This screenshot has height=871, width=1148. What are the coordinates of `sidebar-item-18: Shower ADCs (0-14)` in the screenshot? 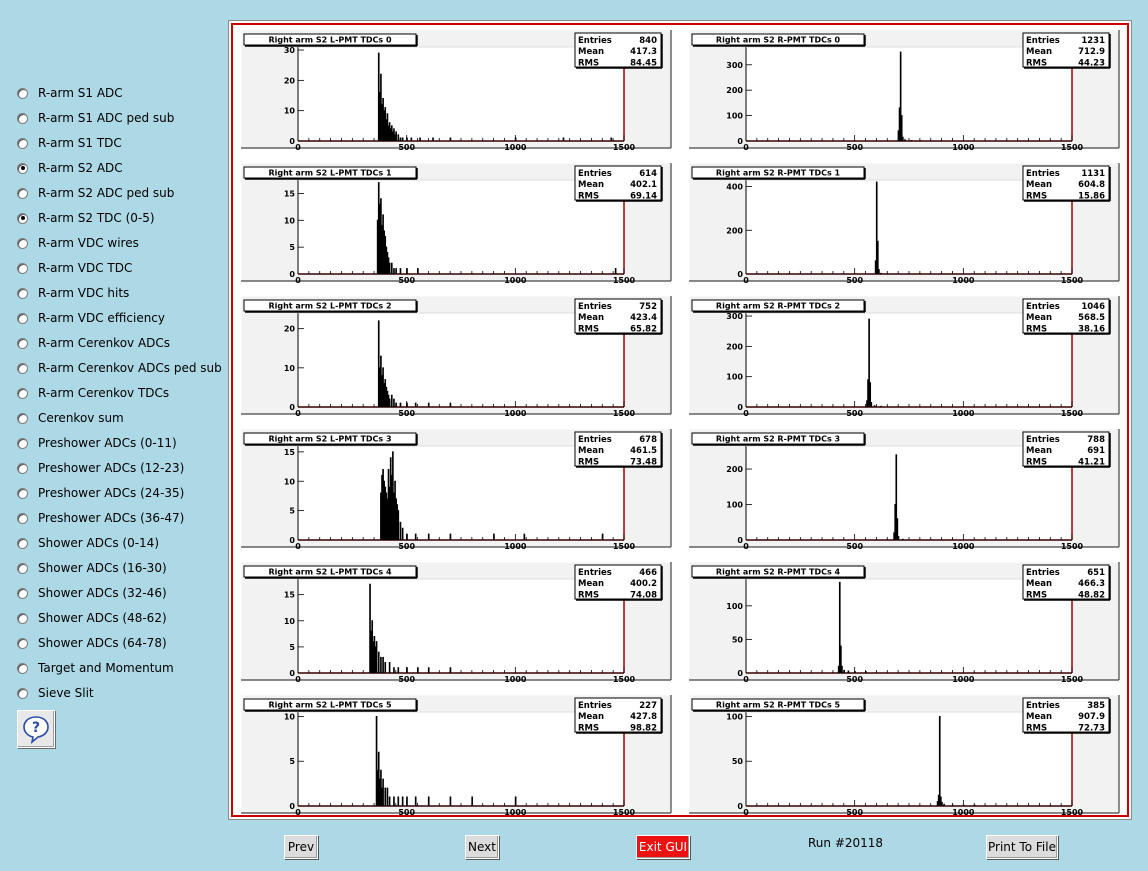 It's located at (119, 543).